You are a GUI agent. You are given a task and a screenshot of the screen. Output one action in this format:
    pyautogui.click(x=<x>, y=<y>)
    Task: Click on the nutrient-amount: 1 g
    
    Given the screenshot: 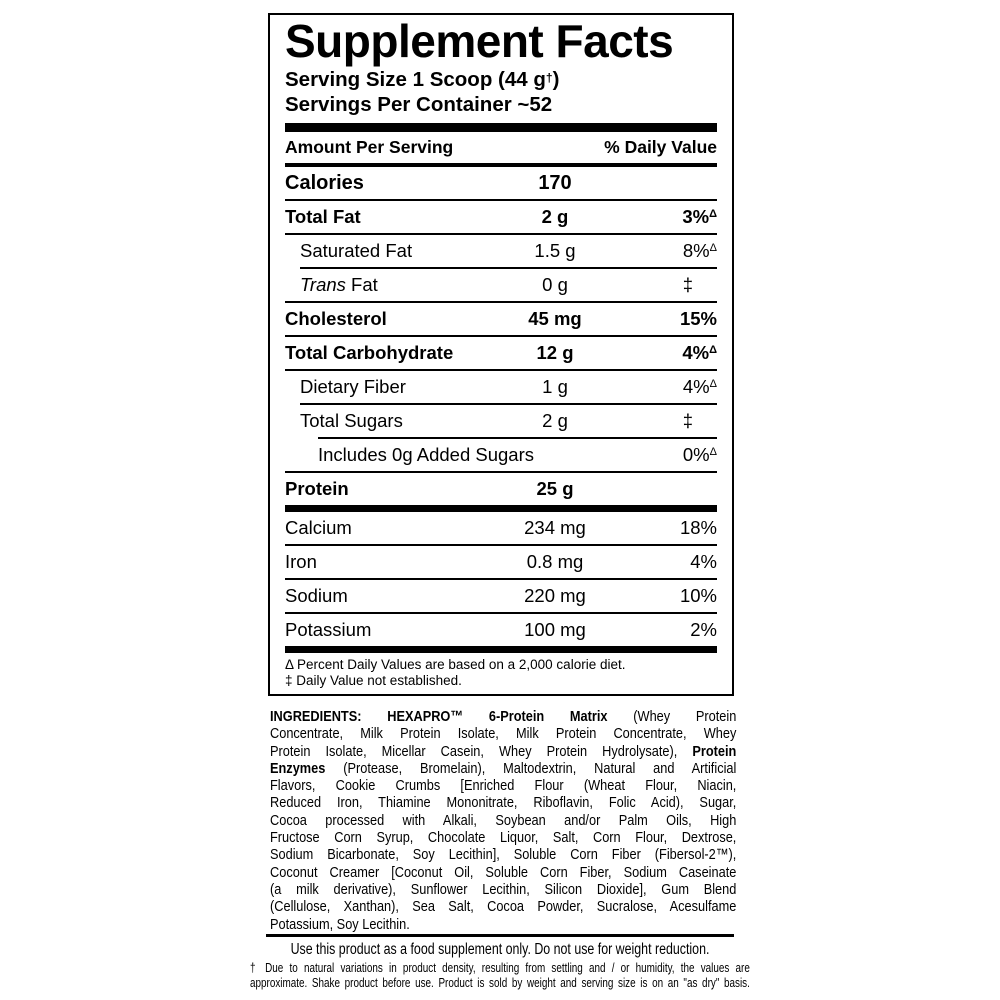 What is the action you would take?
    pyautogui.click(x=555, y=386)
    